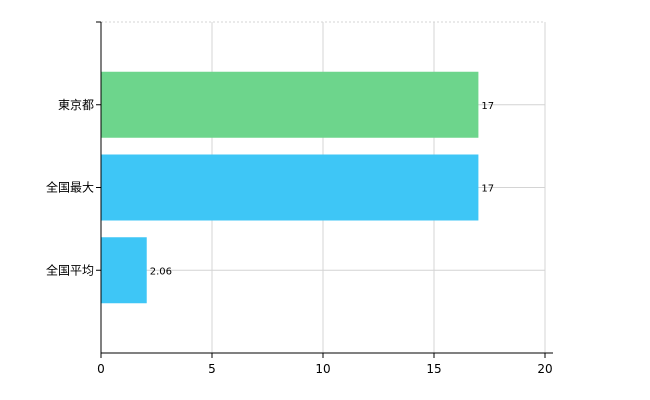 The image size is (650, 400). What do you see at coordinates (212, 369) in the screenshot?
I see `x-tick-label: 5` at bounding box center [212, 369].